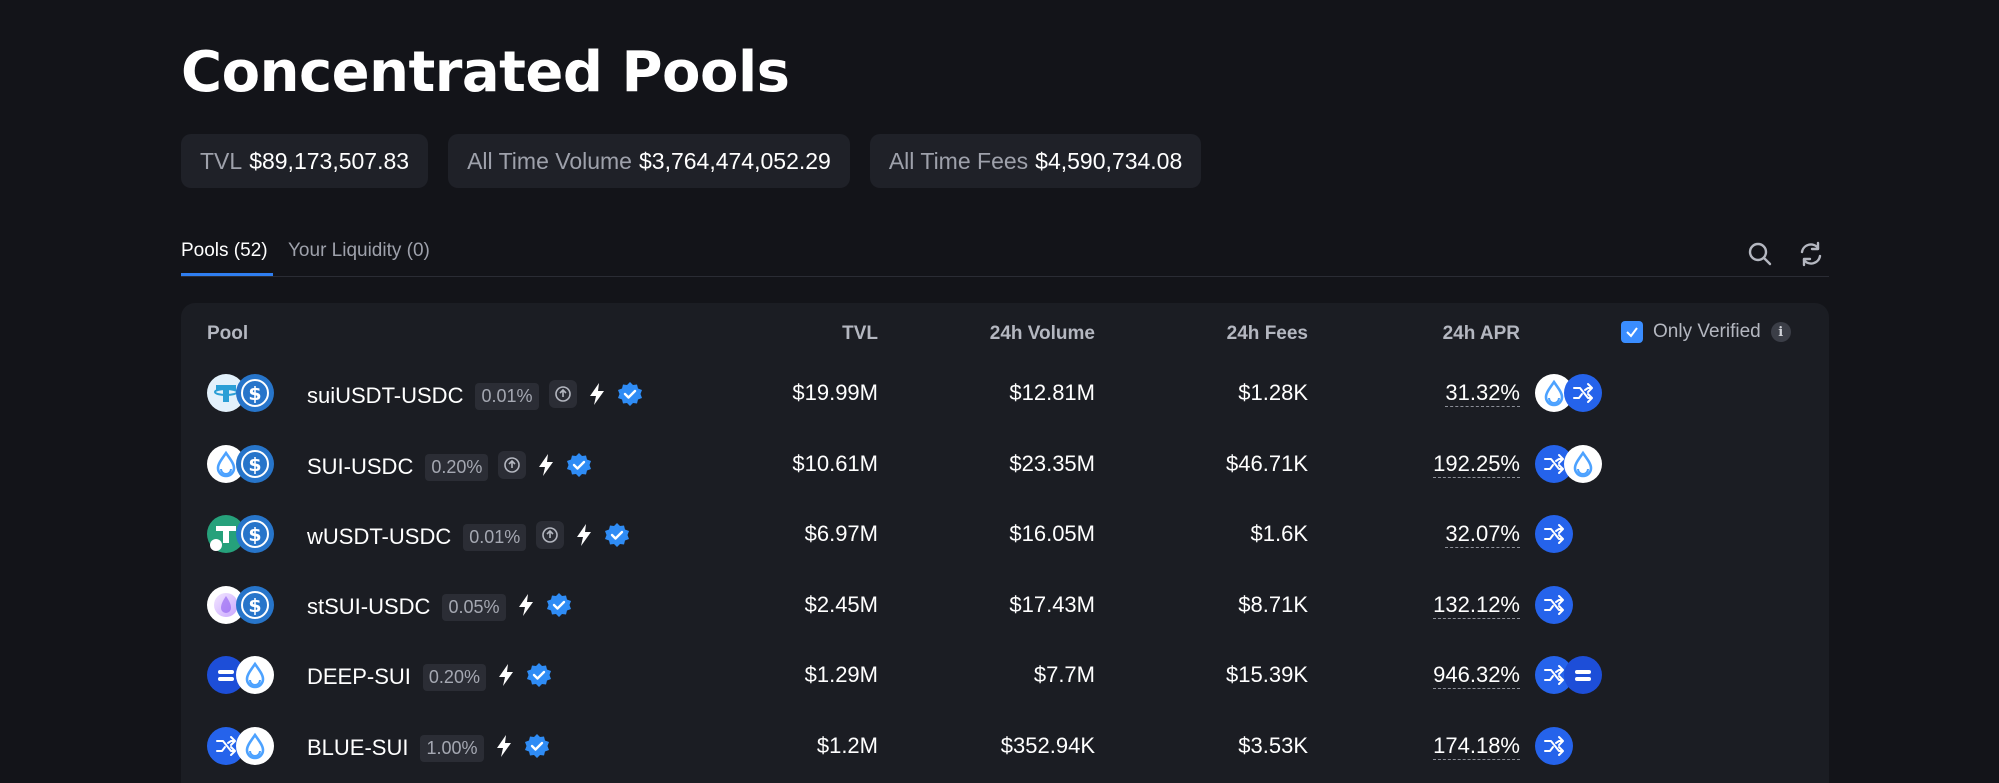 The image size is (1999, 783). I want to click on search-icon, so click(1760, 254).